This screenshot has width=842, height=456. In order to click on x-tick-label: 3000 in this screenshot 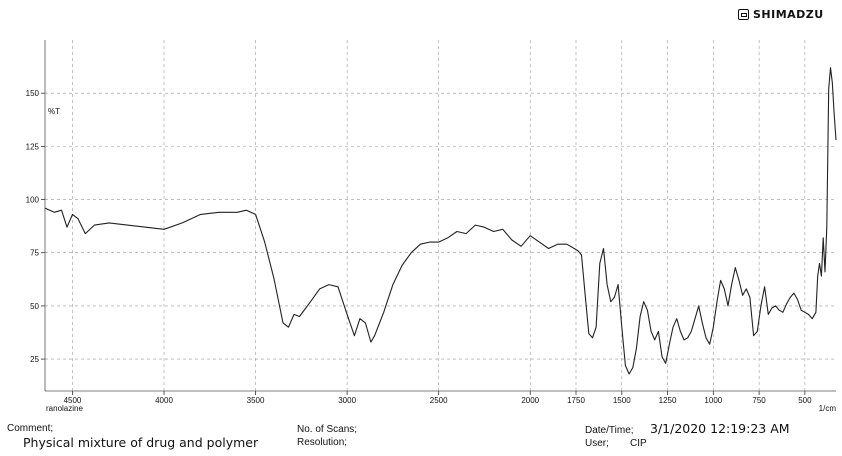, I will do `click(347, 400)`.